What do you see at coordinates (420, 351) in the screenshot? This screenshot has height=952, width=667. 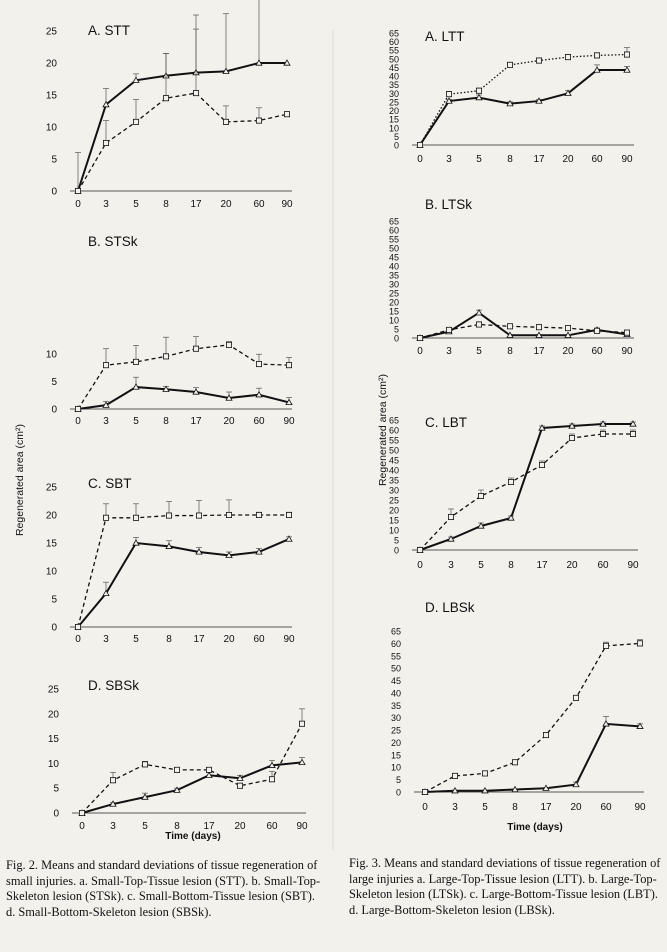 I see `x-tick-label: 0` at bounding box center [420, 351].